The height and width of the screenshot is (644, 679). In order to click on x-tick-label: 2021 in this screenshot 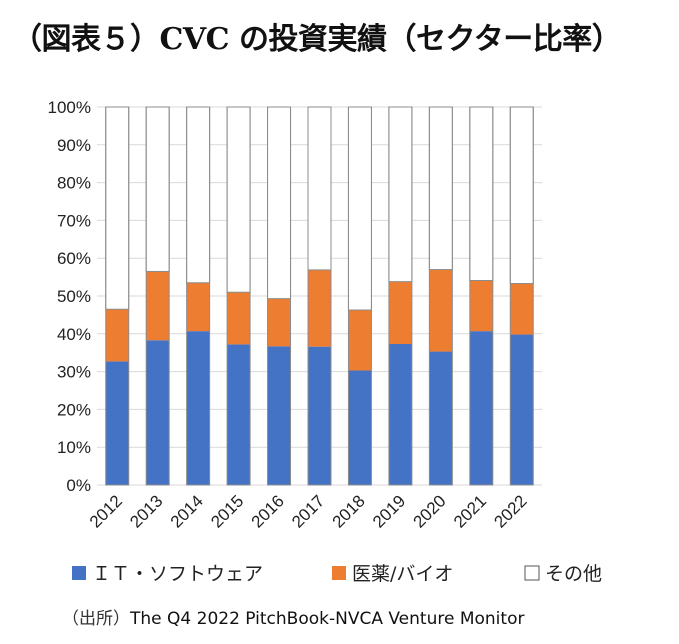, I will do `click(470, 511)`.